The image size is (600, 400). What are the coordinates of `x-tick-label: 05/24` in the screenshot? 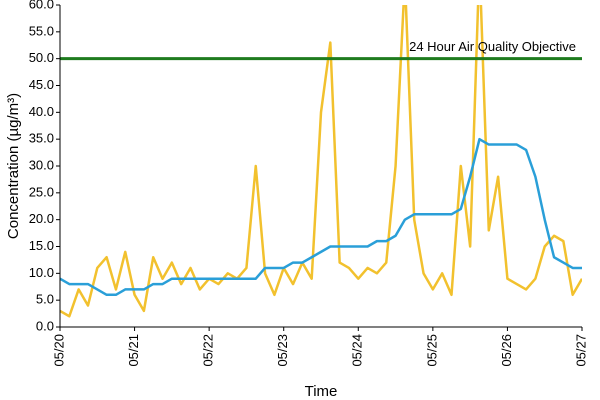 It's located at (357, 350).